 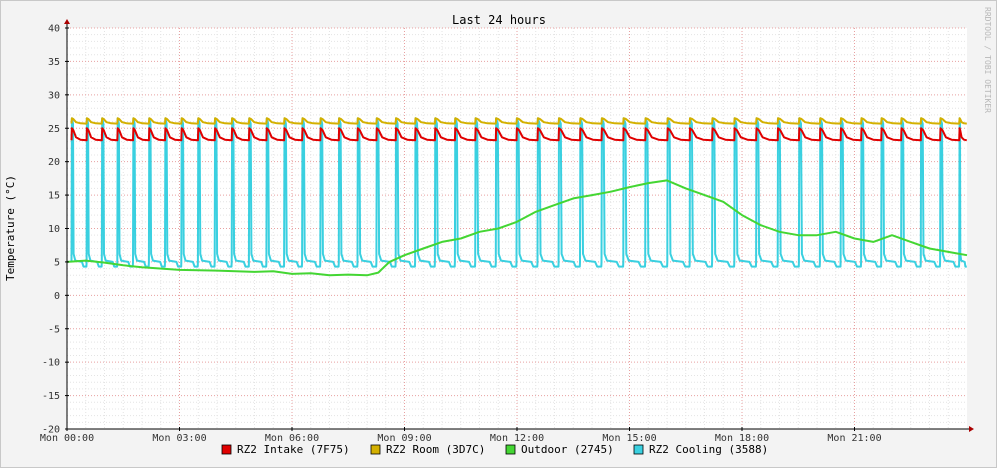 What do you see at coordinates (629, 438) in the screenshot?
I see `x-tick-label: Mon 15:00` at bounding box center [629, 438].